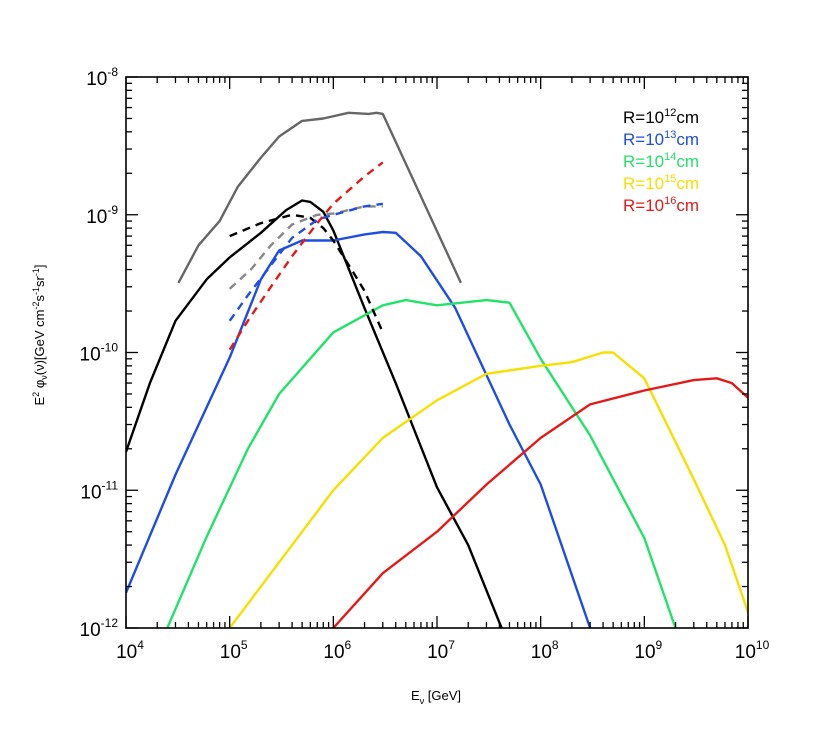  I want to click on legend-entry: R=1012cm, so click(661, 117).